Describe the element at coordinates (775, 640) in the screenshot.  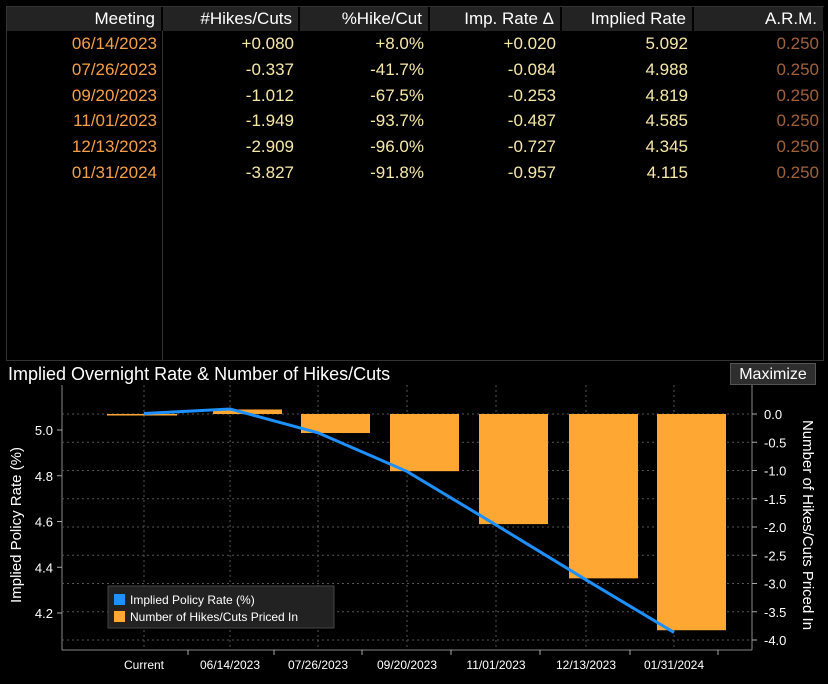
I see `right-tick-label: -4.0` at that location.